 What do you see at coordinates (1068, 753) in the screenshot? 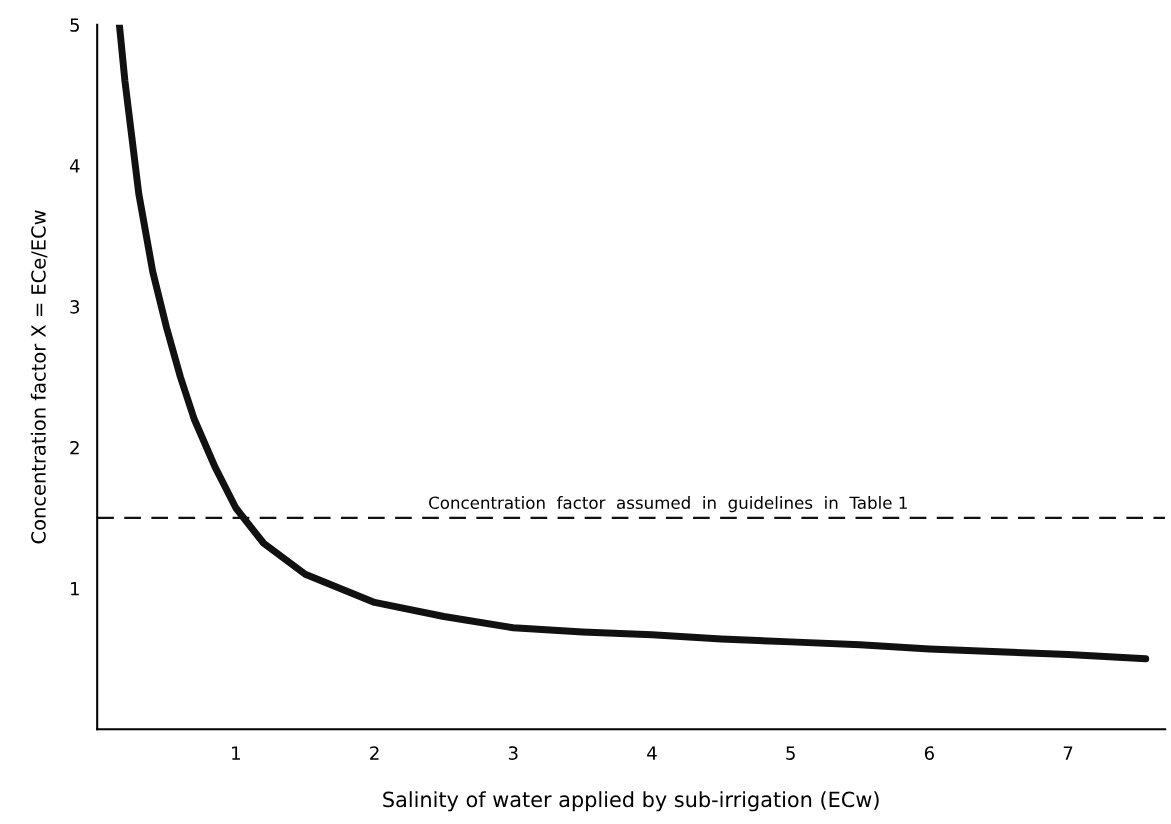
I see `x-tick-label: 7` at bounding box center [1068, 753].